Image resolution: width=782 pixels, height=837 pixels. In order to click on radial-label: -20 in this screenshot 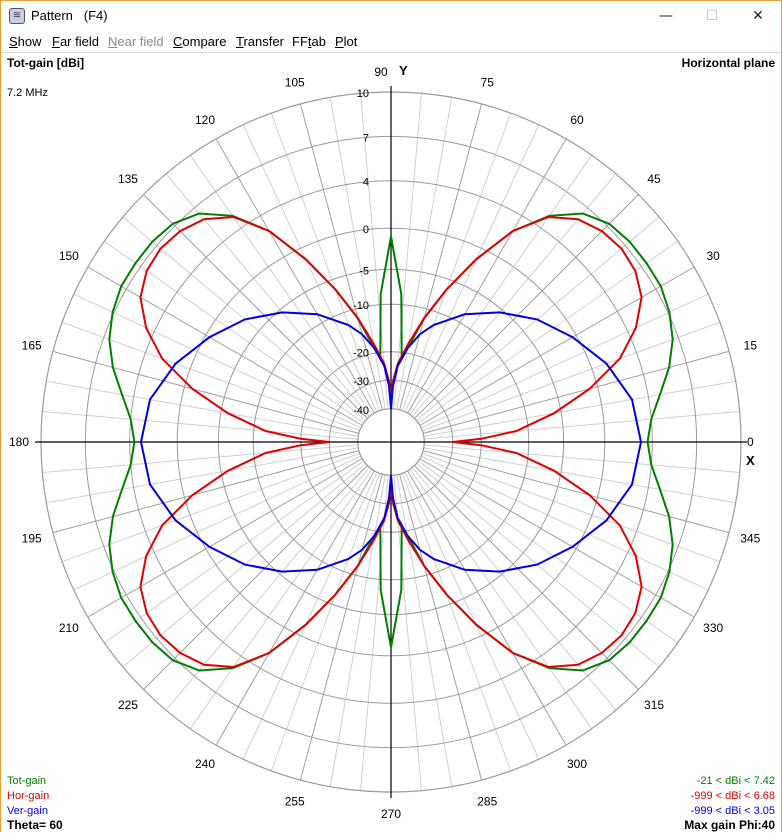, I will do `click(361, 354)`.